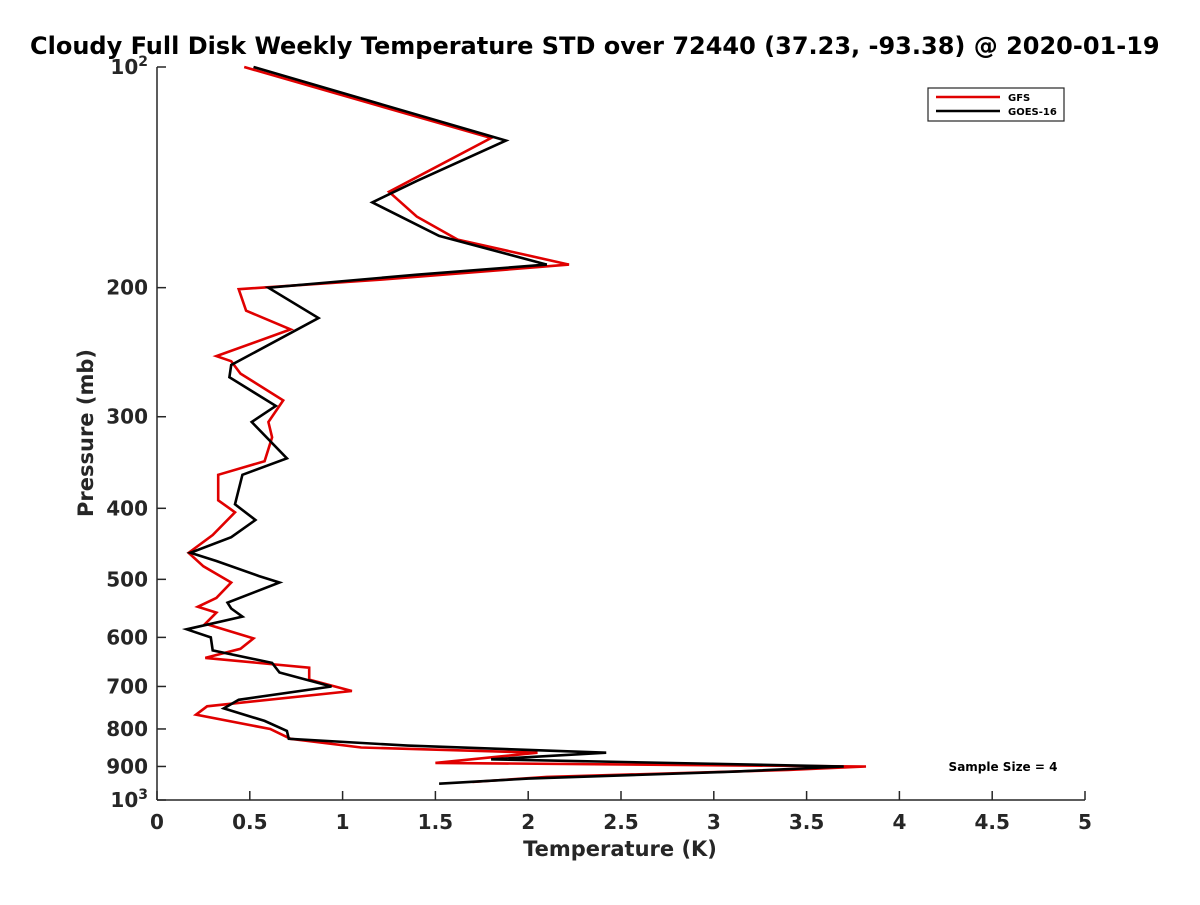 This screenshot has width=1200, height=905. I want to click on y-tick-label: 400, so click(127, 508).